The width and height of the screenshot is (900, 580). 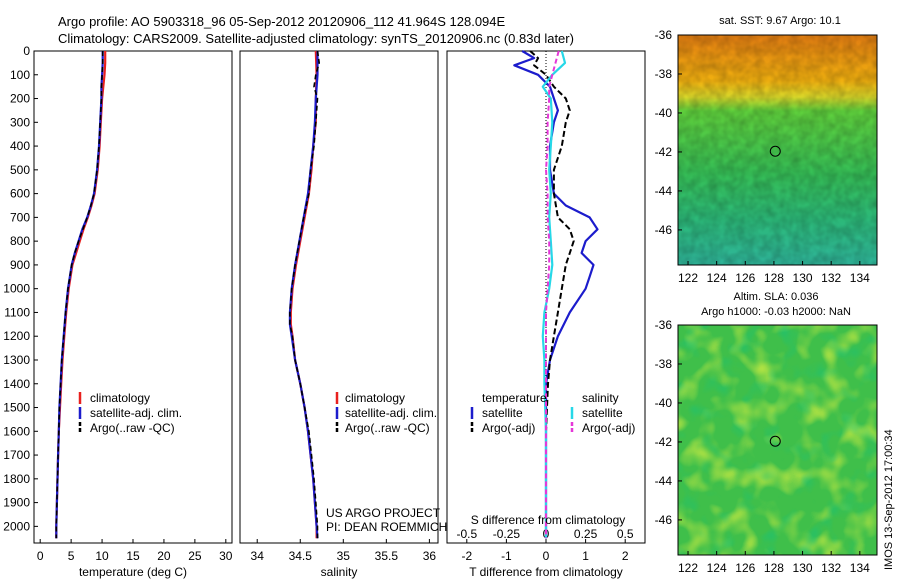 What do you see at coordinates (664, 364) in the screenshot?
I see `lat-tick-label: -38` at bounding box center [664, 364].